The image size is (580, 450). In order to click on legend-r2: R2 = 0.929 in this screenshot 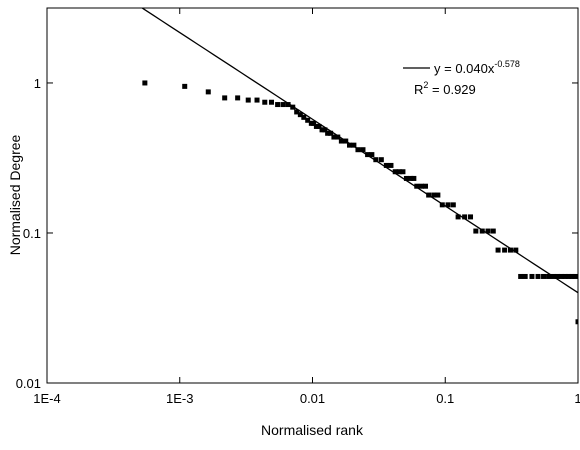, I will do `click(445, 88)`.